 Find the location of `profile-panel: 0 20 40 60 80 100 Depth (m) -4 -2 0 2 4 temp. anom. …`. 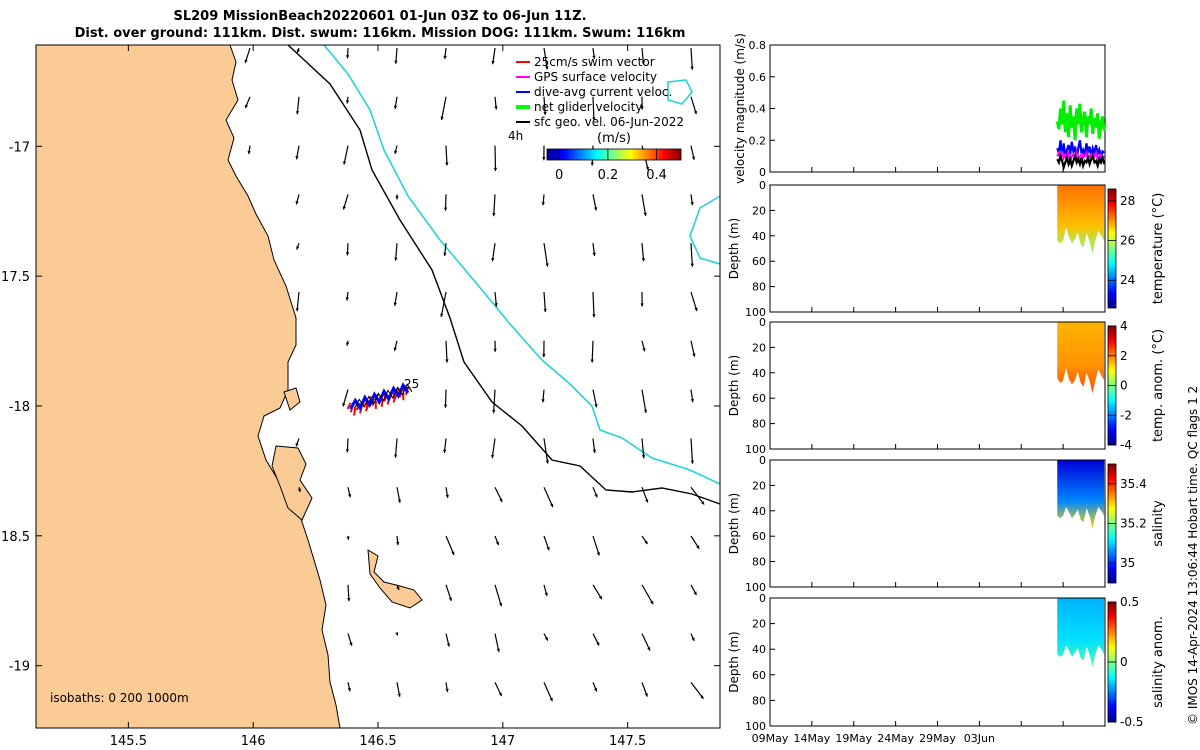

profile-panel: 0 20 40 60 80 100 Depth (m) -4 -2 0 2 4 temp. anom. … is located at coordinates (946, 386).